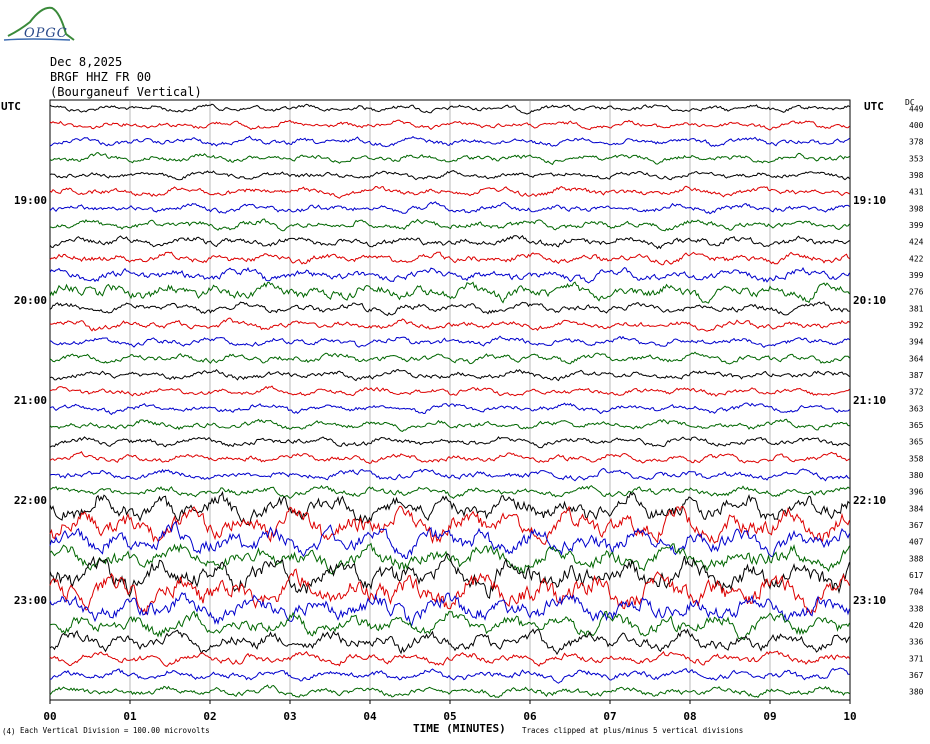 The image size is (930, 744). What do you see at coordinates (916, 375) in the screenshot?
I see `dc-offset-label: 387` at bounding box center [916, 375].